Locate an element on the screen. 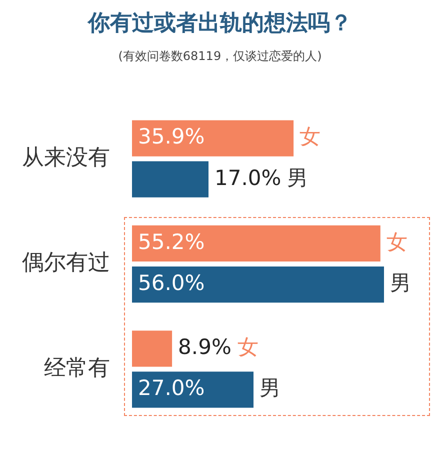  data-label: 35.9% is located at coordinates (171, 136).